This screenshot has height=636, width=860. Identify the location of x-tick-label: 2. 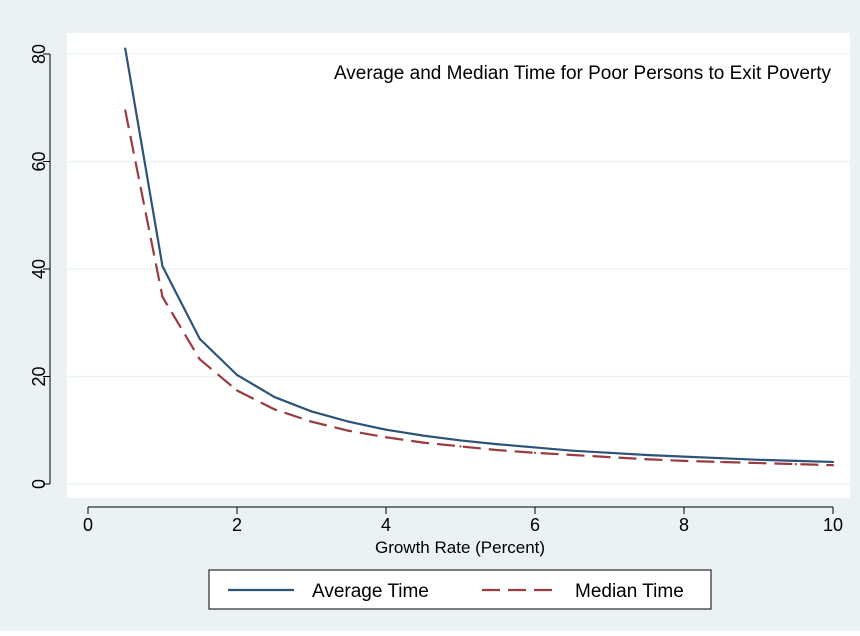
(237, 525).